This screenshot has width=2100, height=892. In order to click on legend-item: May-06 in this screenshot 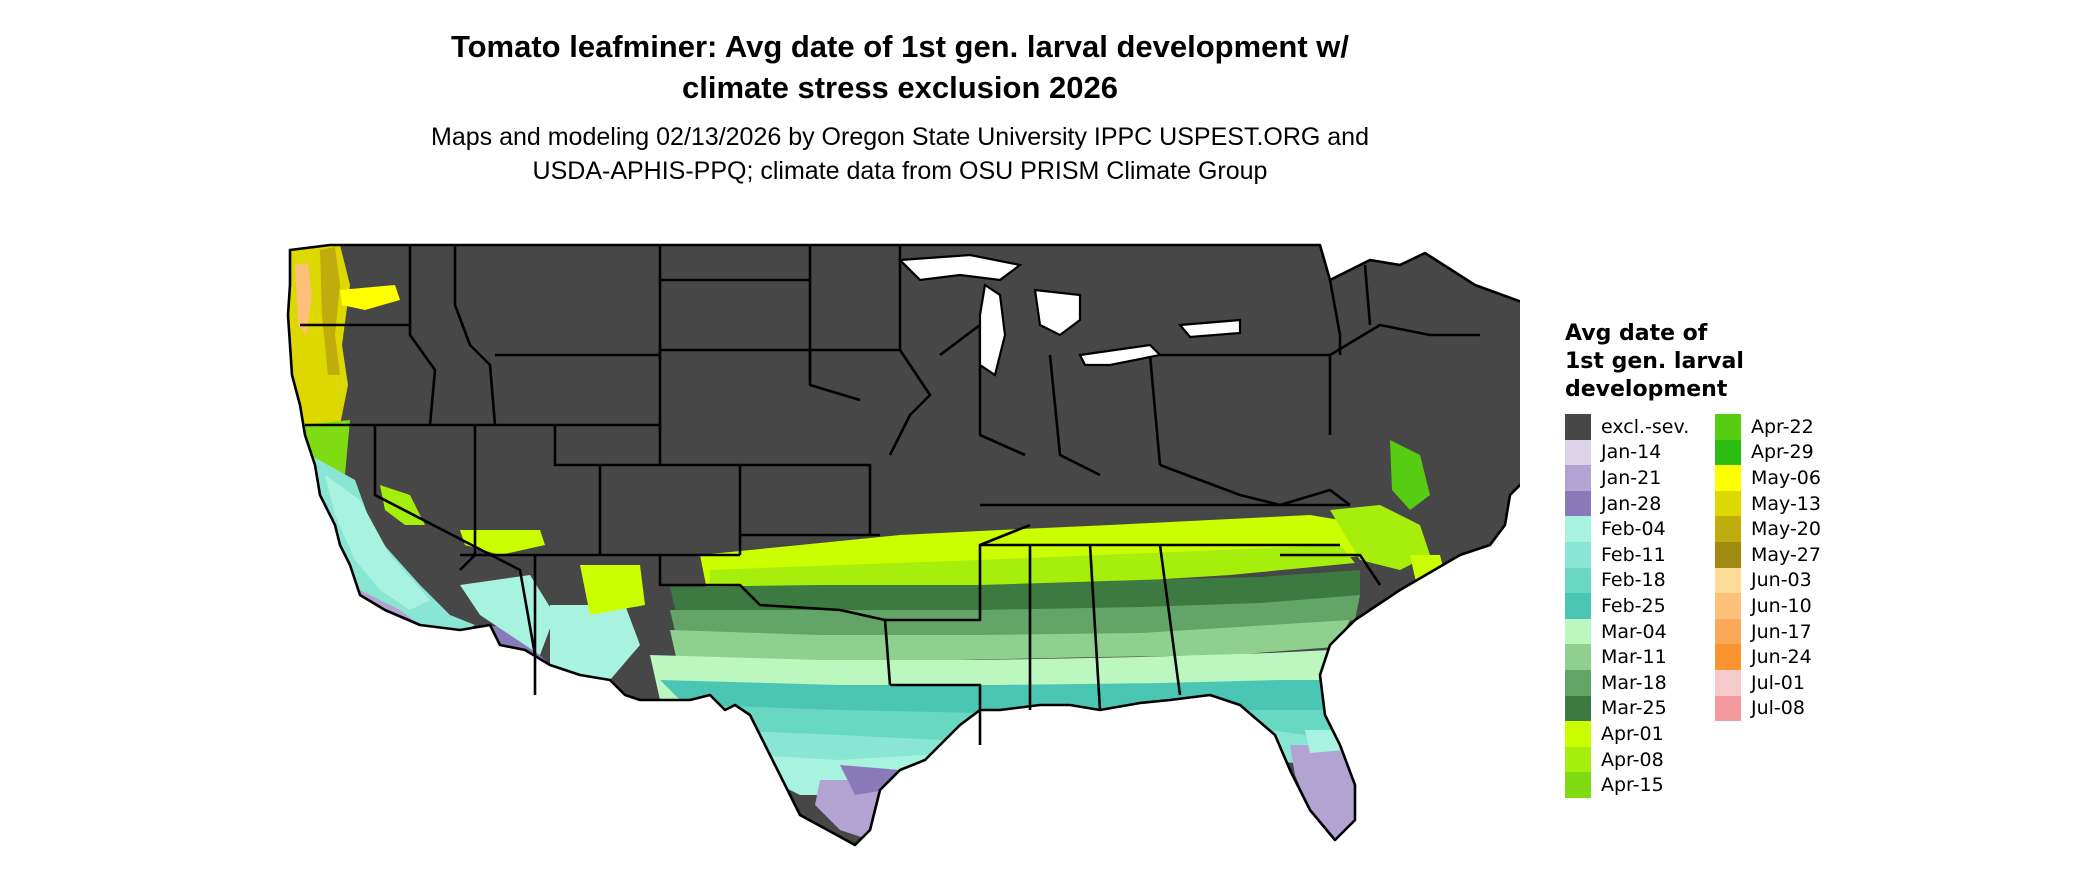, I will do `click(1790, 478)`.